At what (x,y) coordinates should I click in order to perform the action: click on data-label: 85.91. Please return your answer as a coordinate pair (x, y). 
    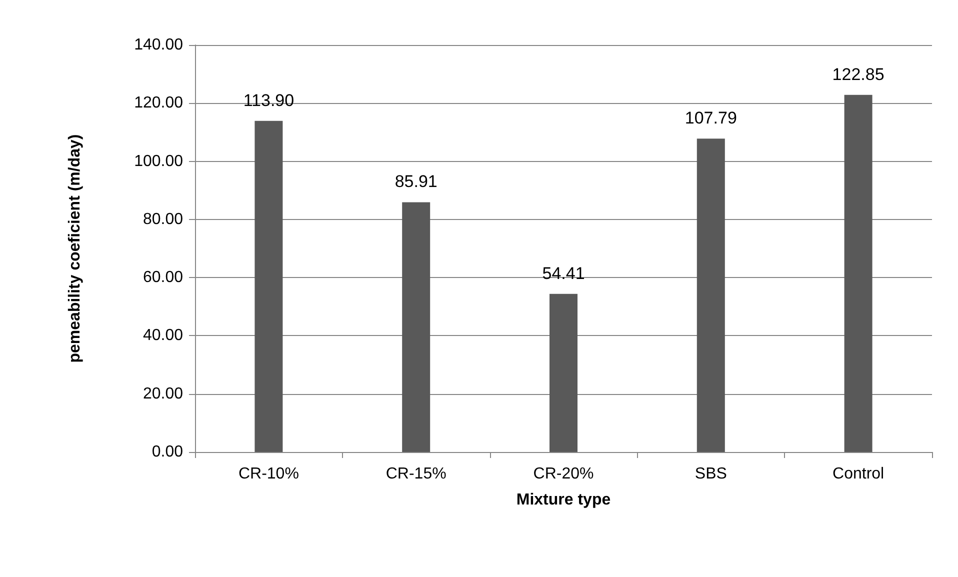
    Looking at the image, I should click on (416, 182).